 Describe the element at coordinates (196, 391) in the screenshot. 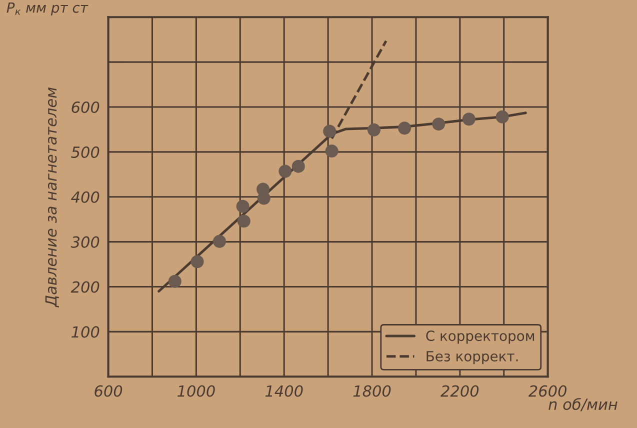

I see `x-tick-label: 1000` at that location.